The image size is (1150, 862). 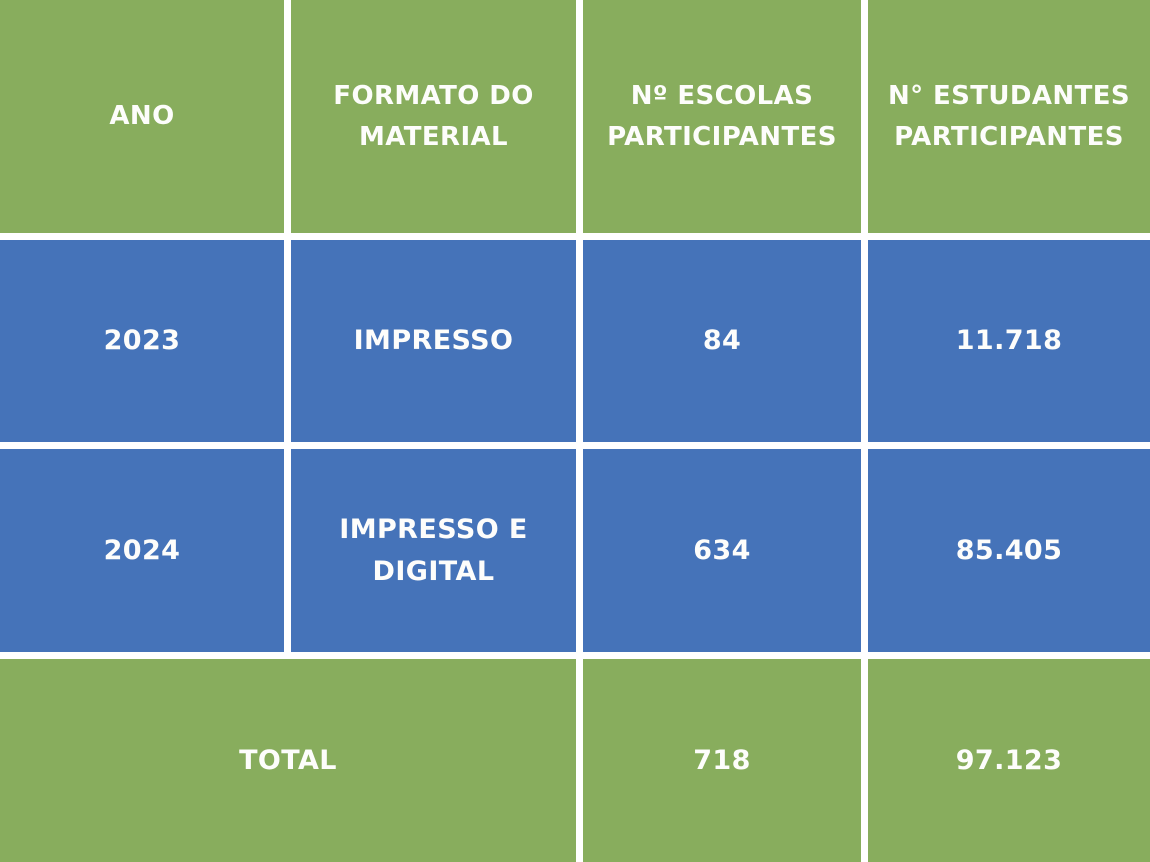 I want to click on table-row-2024-escolas: 634, so click(x=722, y=550).